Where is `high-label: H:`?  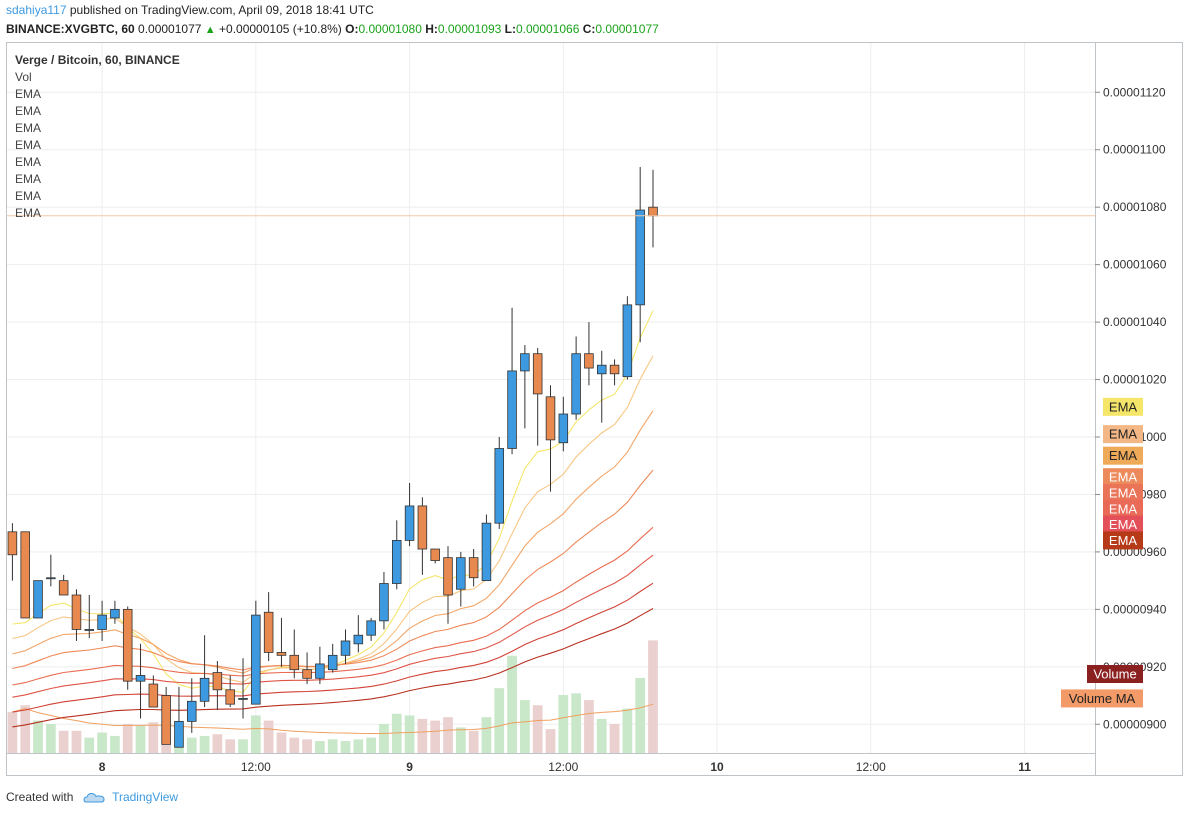 high-label: H: is located at coordinates (431, 29).